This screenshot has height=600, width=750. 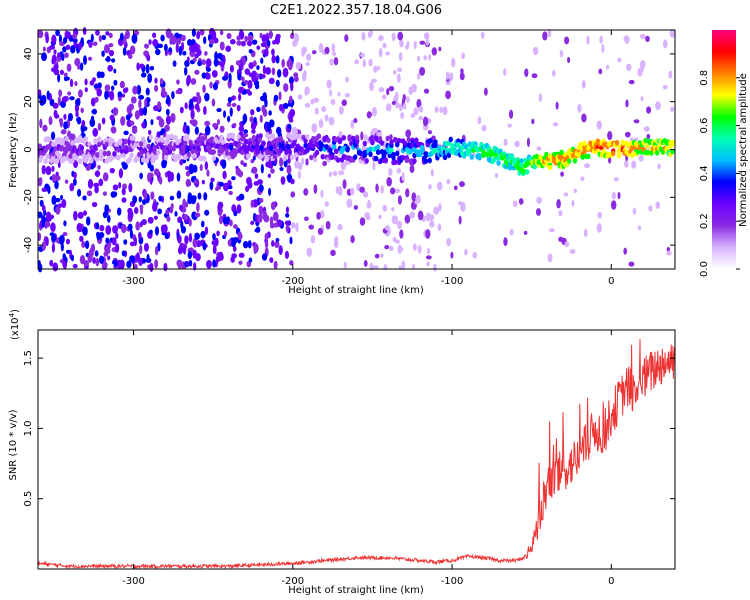 I want to click on snr-y-multiplier: (x104), so click(x=14, y=324).